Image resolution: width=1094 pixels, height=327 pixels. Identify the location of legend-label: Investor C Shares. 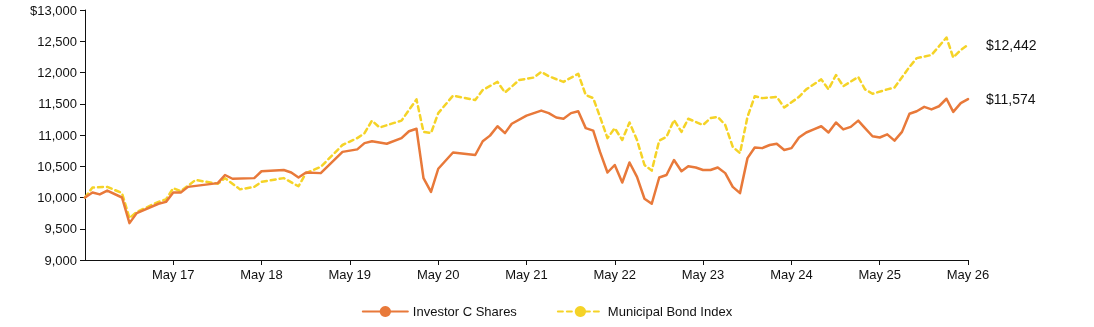
(465, 311).